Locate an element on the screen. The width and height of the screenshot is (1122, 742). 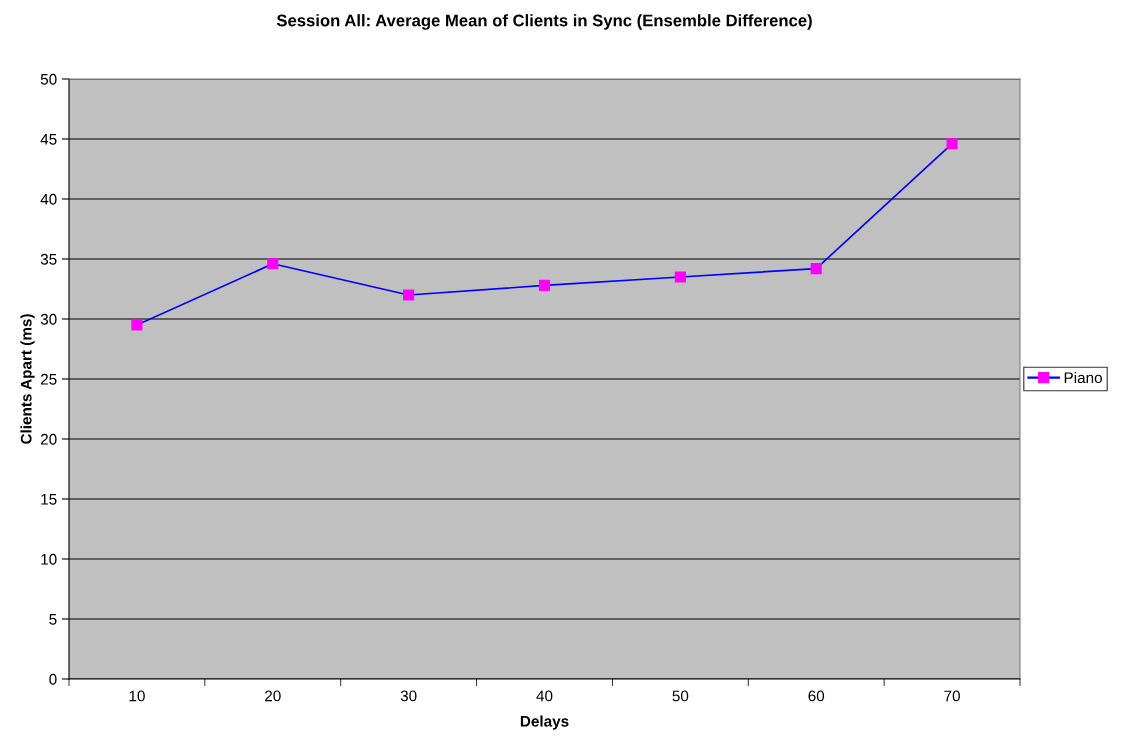
x-tick-label: 10 is located at coordinates (137, 696).